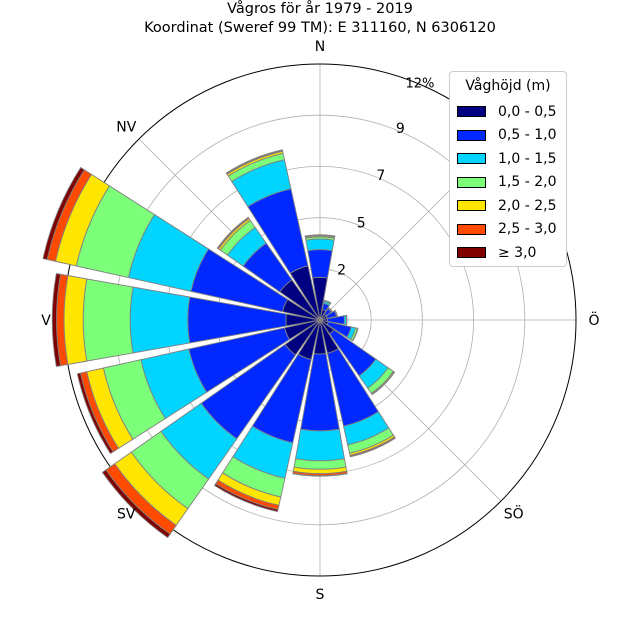 This screenshot has width=640, height=640. What do you see at coordinates (527, 229) in the screenshot?
I see `legend-label: 2,5 - 3,0` at bounding box center [527, 229].